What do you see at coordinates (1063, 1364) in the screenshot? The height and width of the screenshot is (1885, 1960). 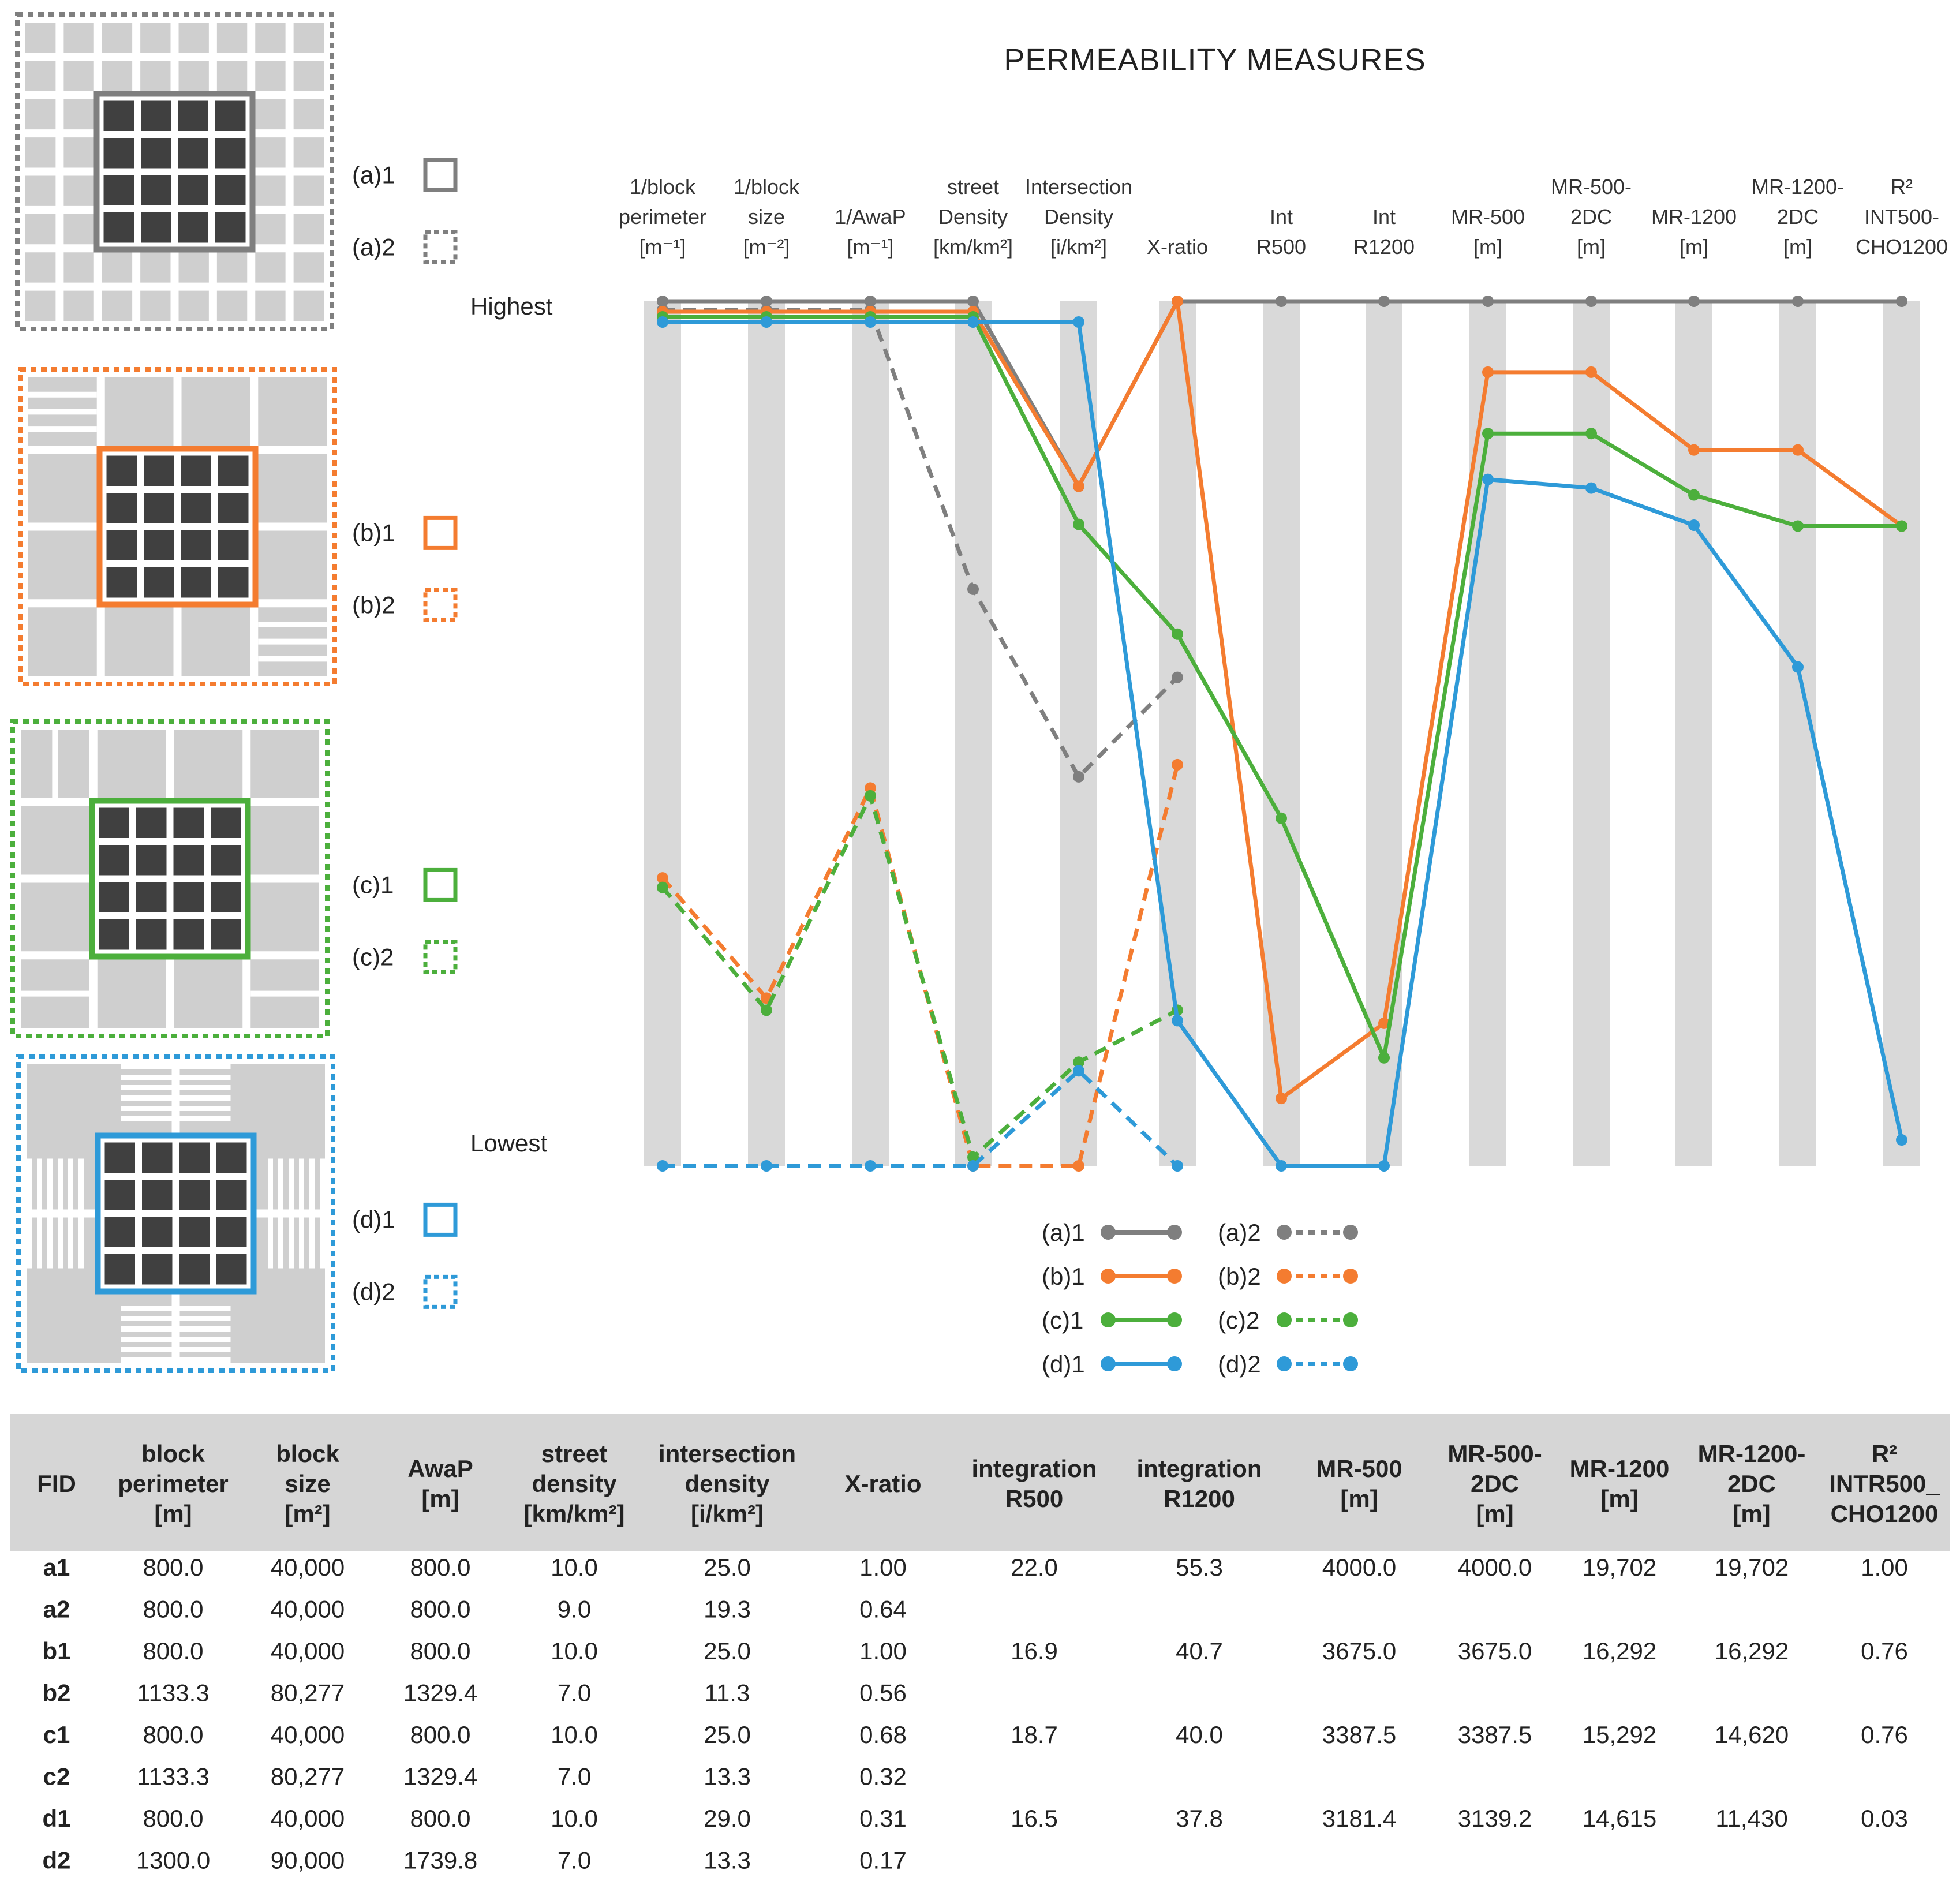 I see `legend-label: (d)1` at bounding box center [1063, 1364].